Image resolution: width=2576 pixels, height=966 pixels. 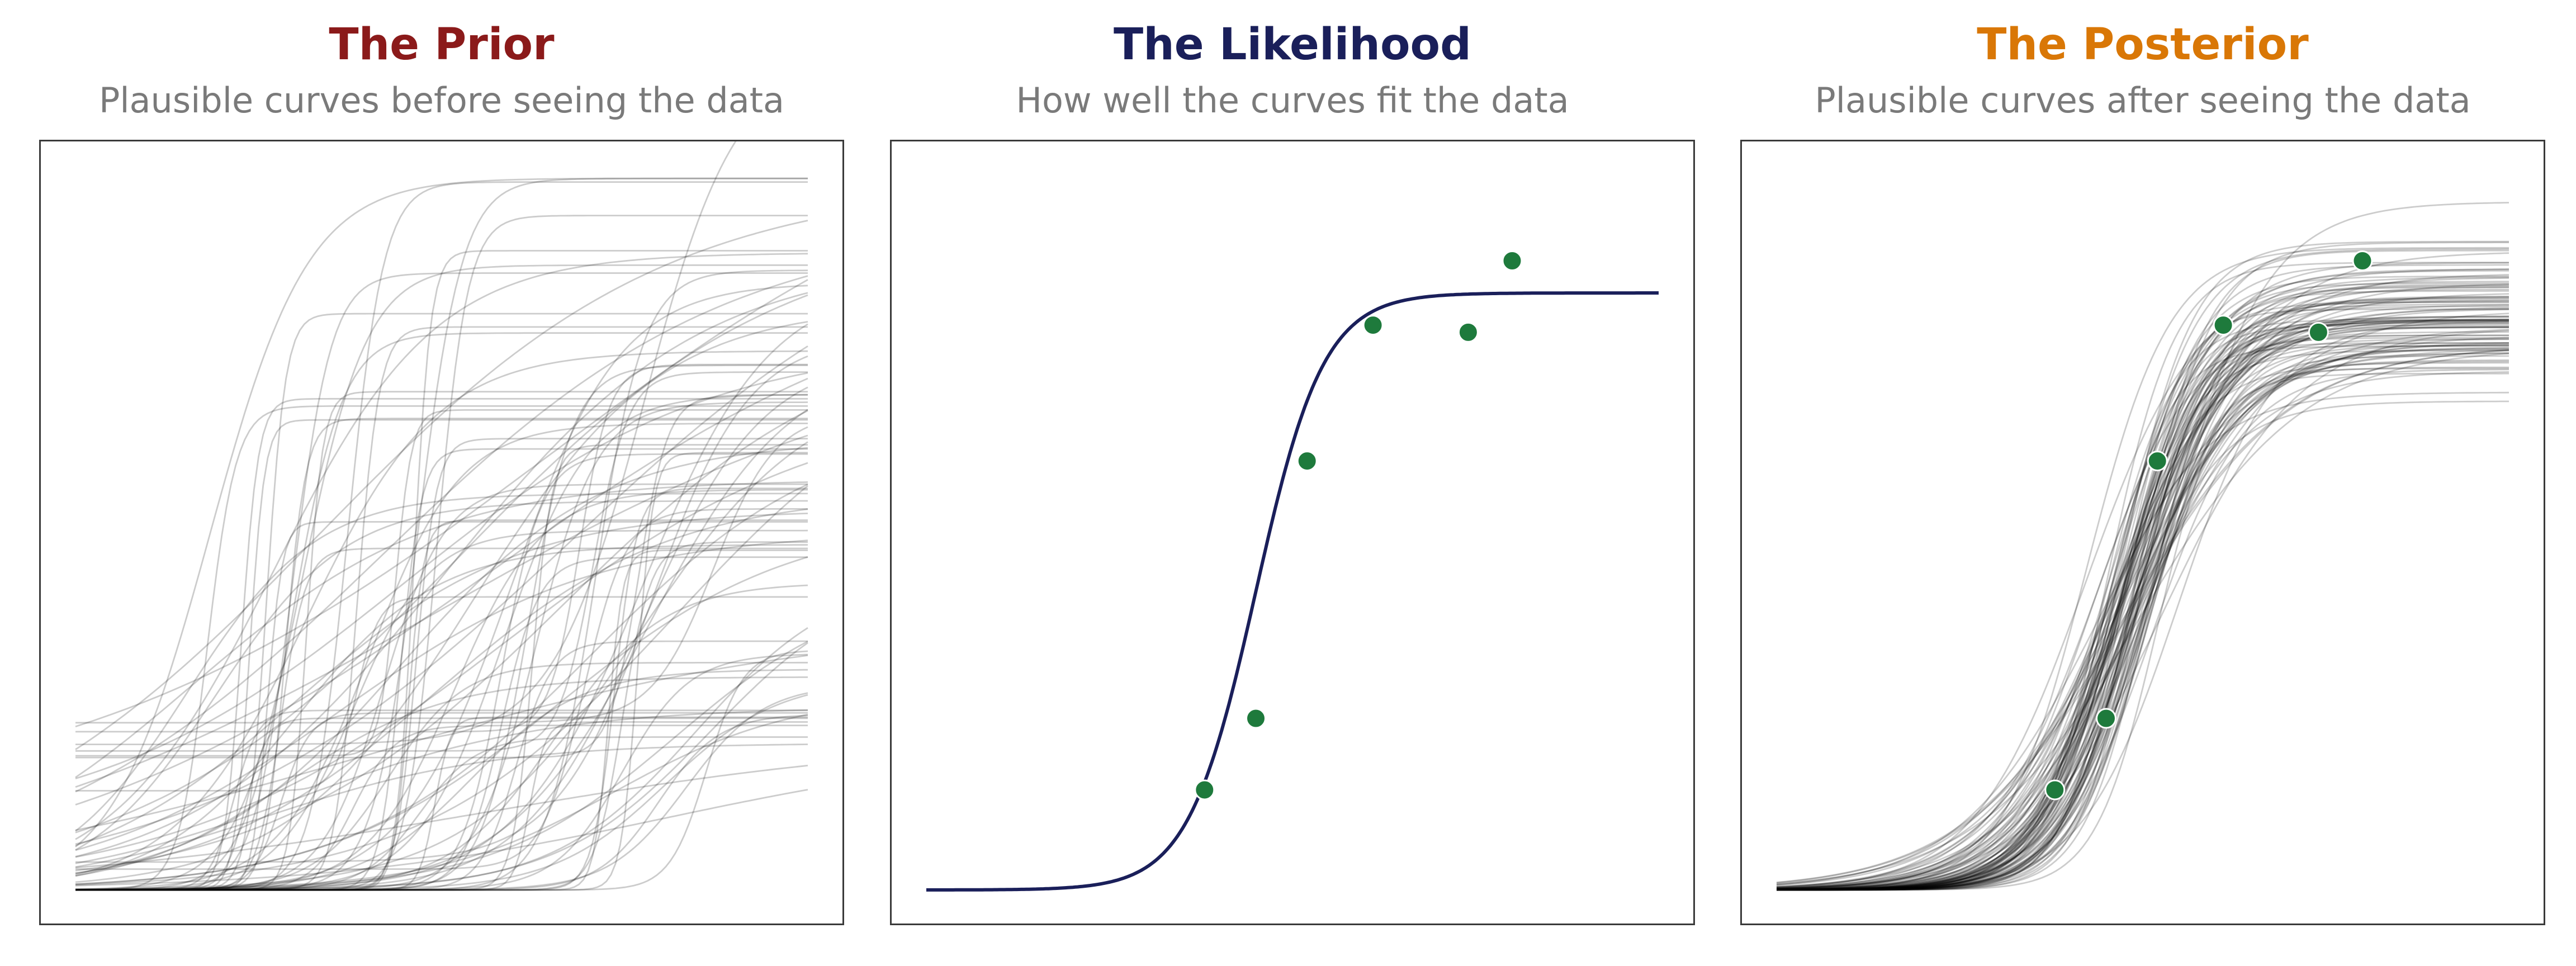 What do you see at coordinates (1292, 45) in the screenshot?
I see `likelihood-title: The Likelihood` at bounding box center [1292, 45].